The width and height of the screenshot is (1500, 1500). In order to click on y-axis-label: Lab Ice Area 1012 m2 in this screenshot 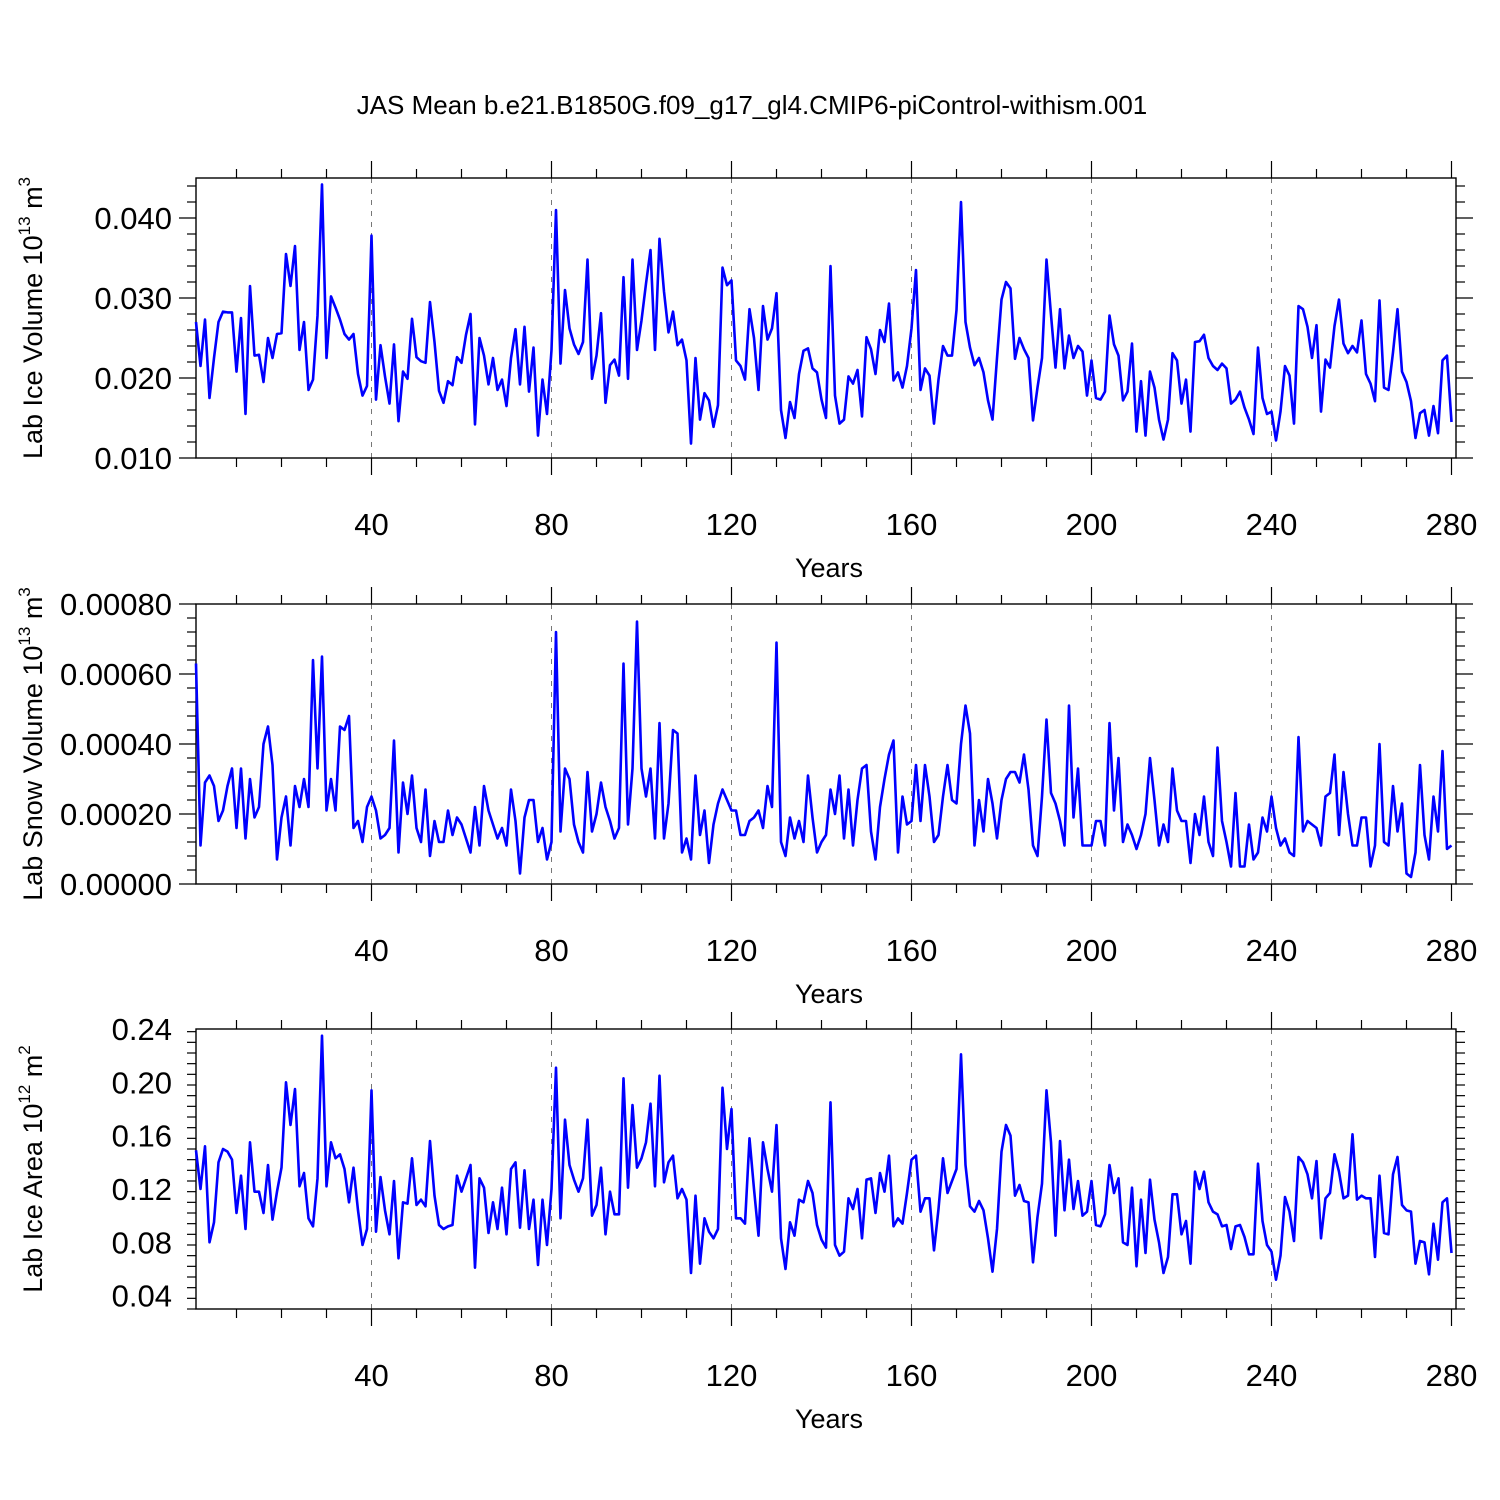, I will do `click(31, 1169)`.